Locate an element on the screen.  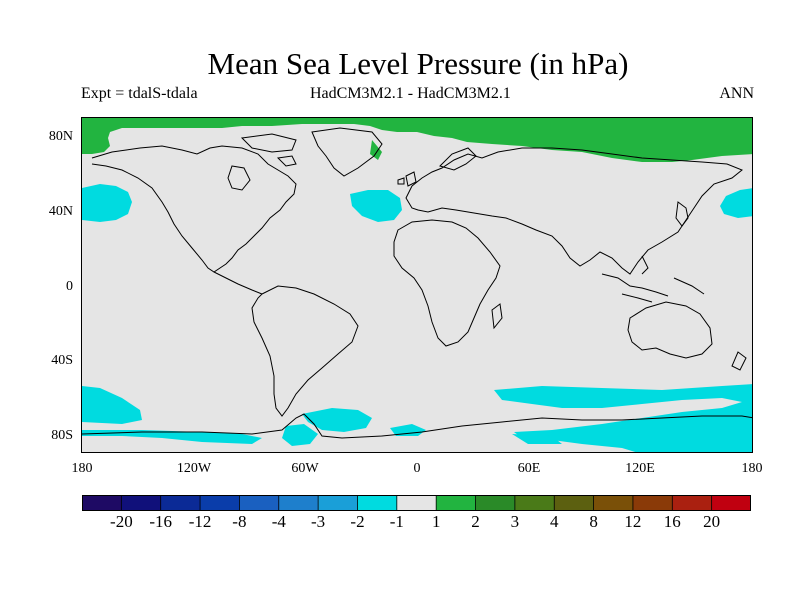
southern-ocean-east-large is located at coordinates (623, 418).